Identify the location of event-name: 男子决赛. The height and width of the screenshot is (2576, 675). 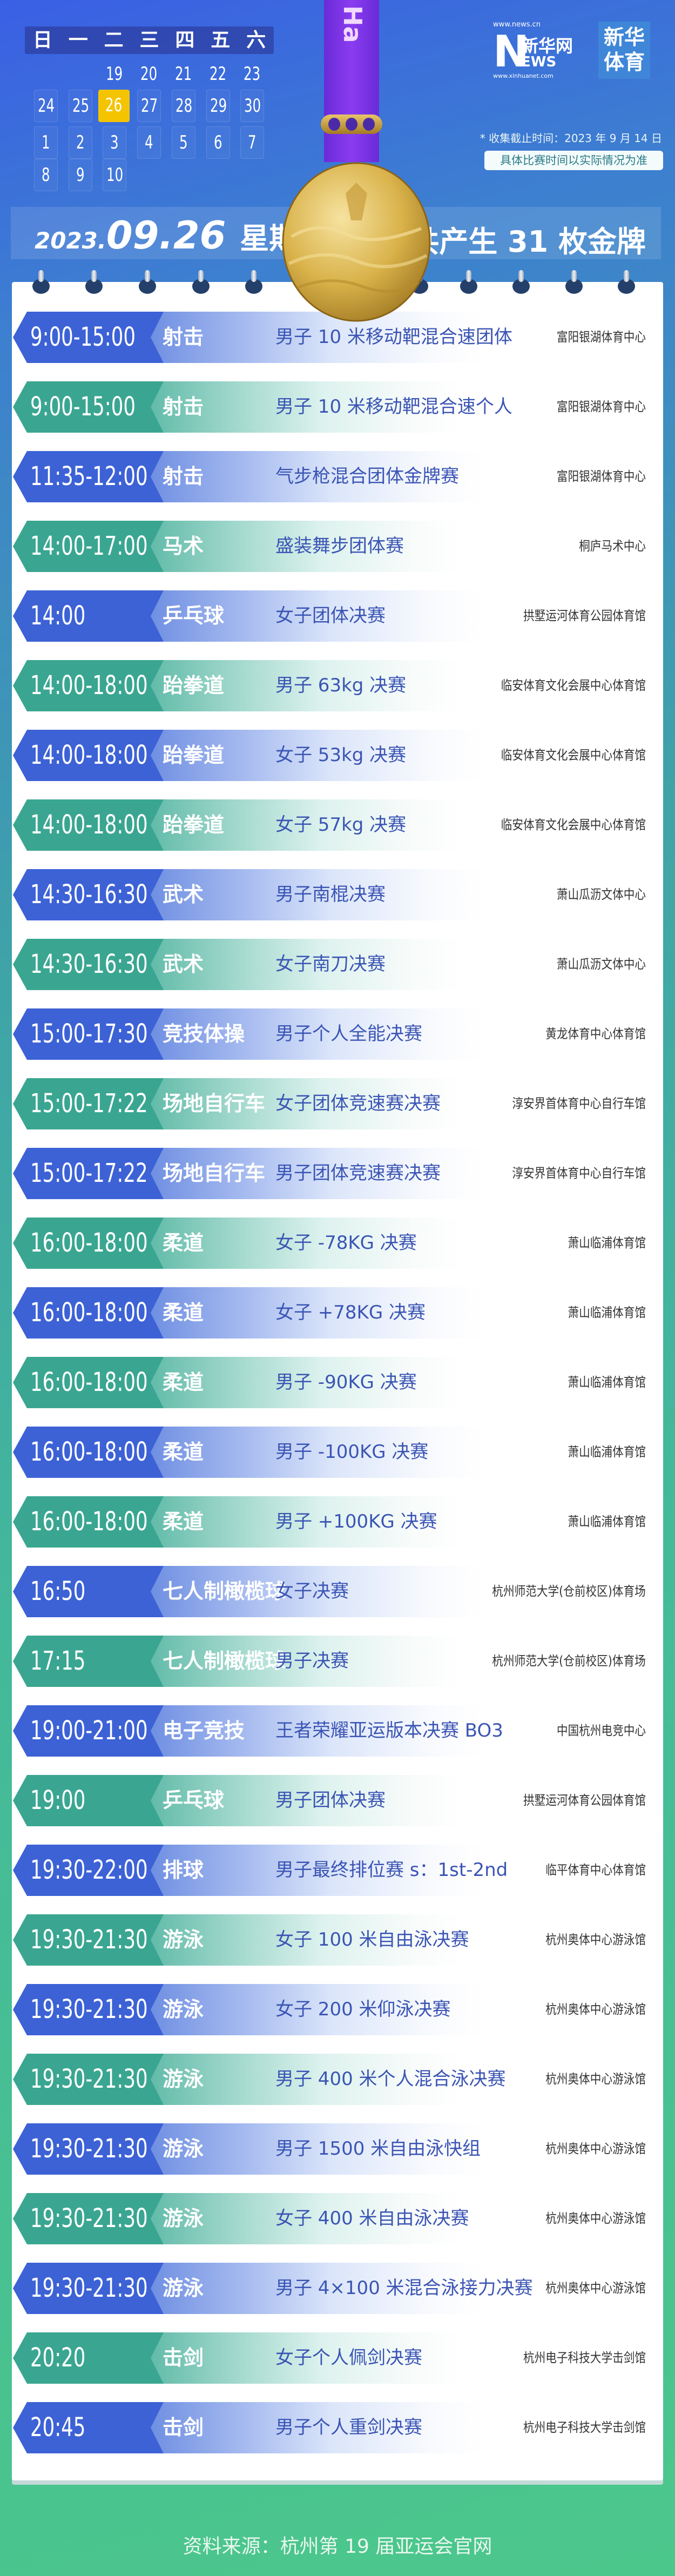
(312, 1661).